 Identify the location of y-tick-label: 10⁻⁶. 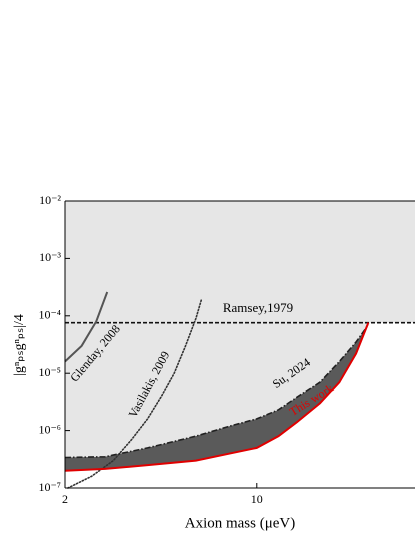
(49, 429).